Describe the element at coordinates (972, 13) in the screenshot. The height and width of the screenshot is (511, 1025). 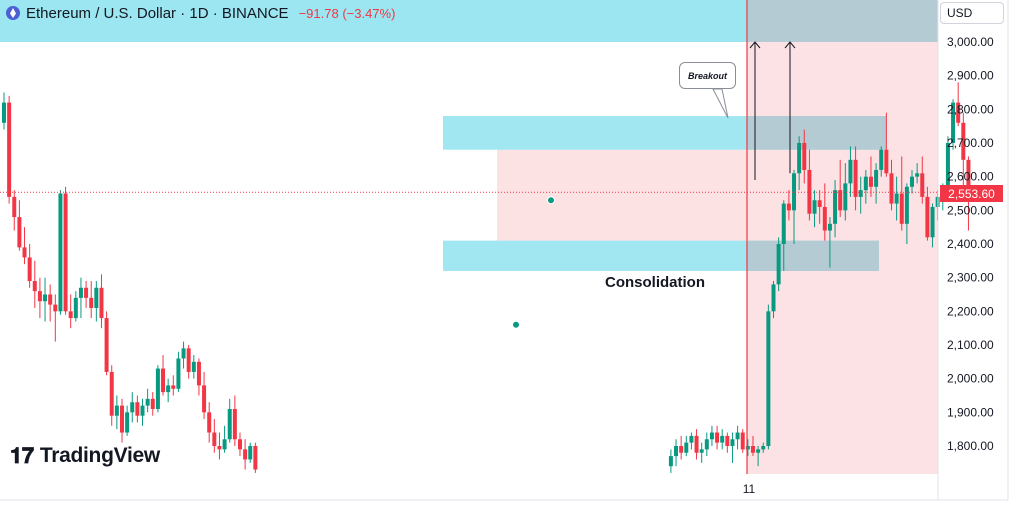
I see `currency-button: USD` at that location.